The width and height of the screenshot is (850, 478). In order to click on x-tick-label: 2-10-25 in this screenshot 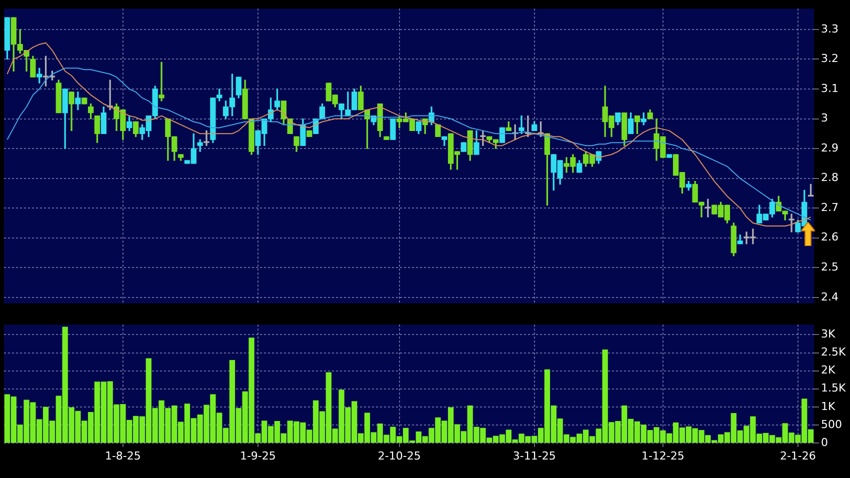, I will do `click(399, 455)`.